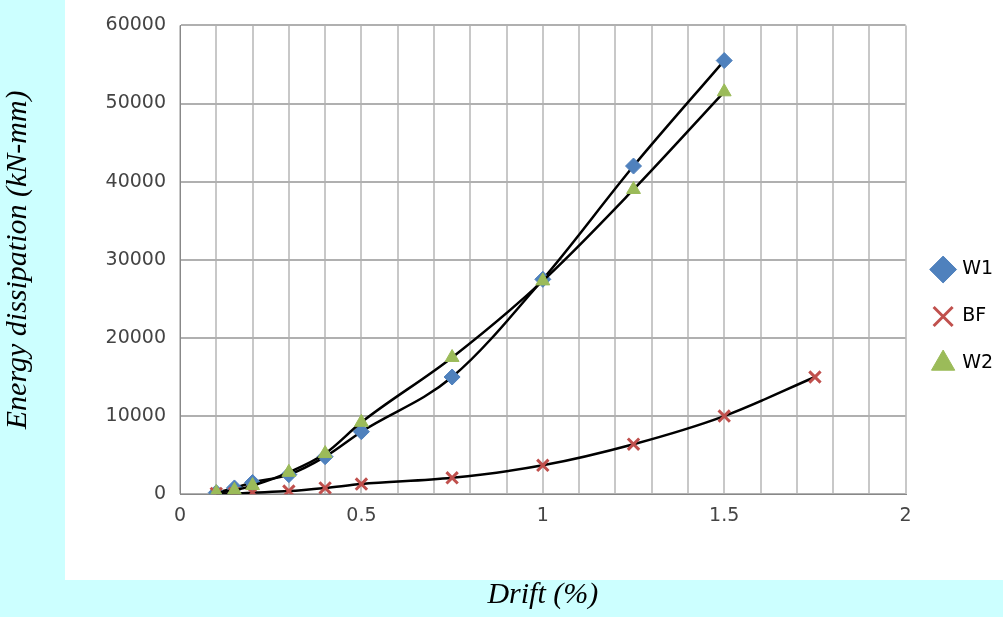 The width and height of the screenshot is (1003, 617). I want to click on legend-label: BF, so click(974, 314).